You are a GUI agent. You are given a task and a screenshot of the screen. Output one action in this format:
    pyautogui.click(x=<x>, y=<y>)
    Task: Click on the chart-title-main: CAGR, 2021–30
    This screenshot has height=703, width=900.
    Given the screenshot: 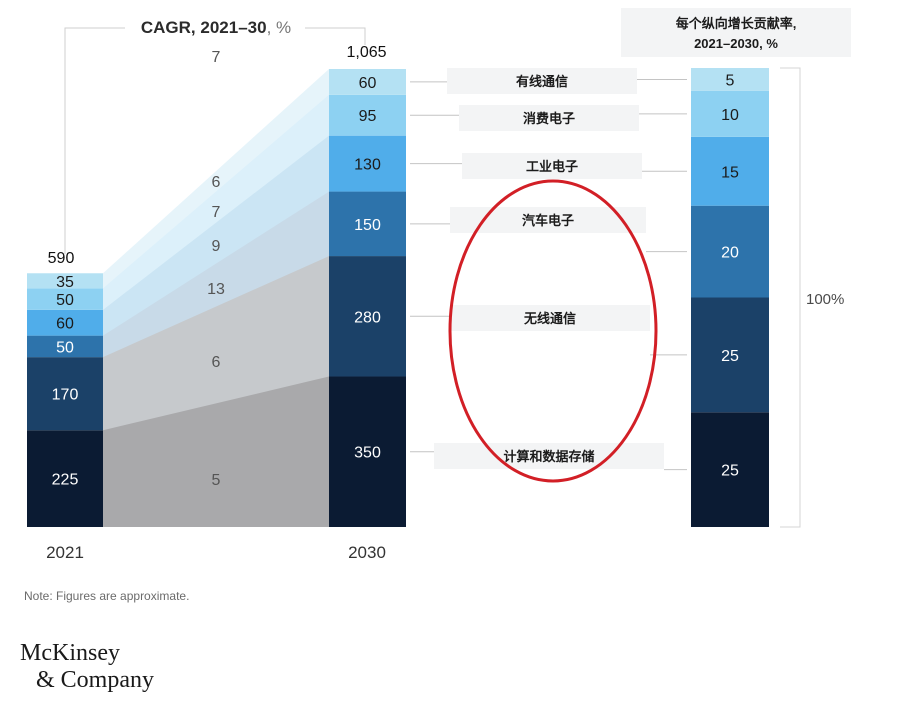 What is the action you would take?
    pyautogui.click(x=204, y=27)
    